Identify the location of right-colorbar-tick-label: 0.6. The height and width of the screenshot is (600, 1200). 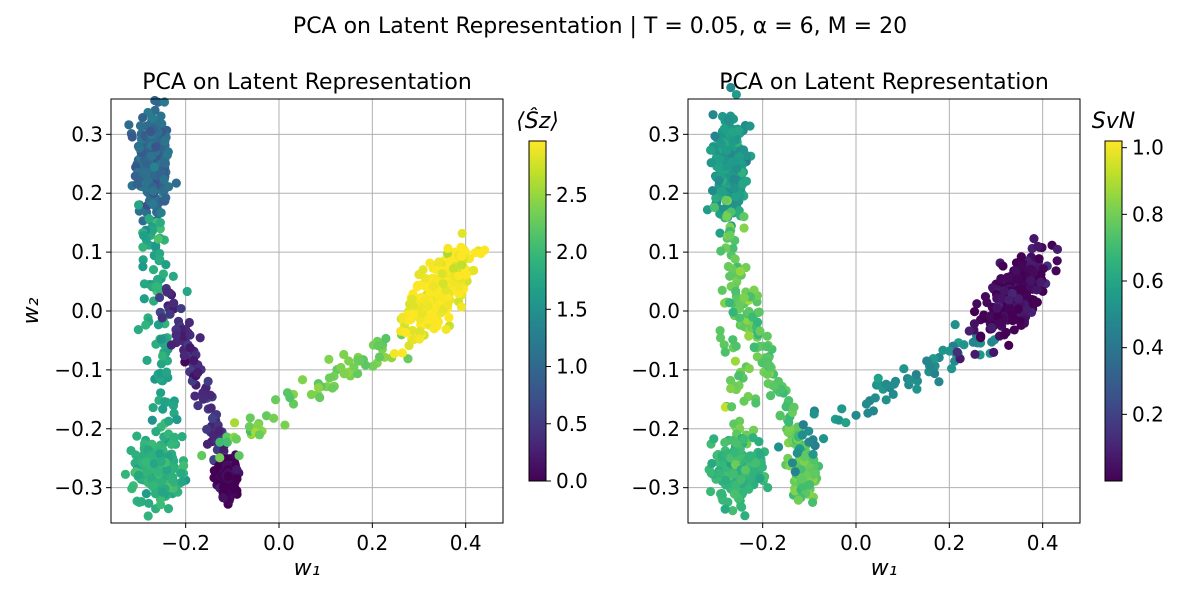
(1148, 281).